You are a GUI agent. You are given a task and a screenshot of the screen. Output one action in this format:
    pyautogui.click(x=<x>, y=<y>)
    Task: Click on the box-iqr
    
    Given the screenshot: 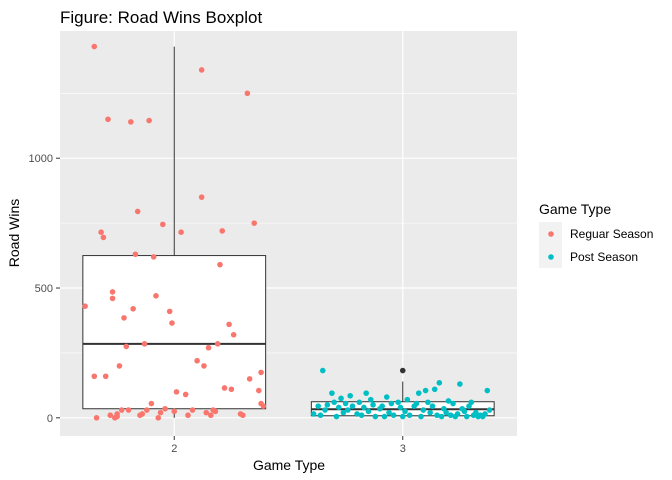 What is the action you would take?
    pyautogui.click(x=174, y=332)
    